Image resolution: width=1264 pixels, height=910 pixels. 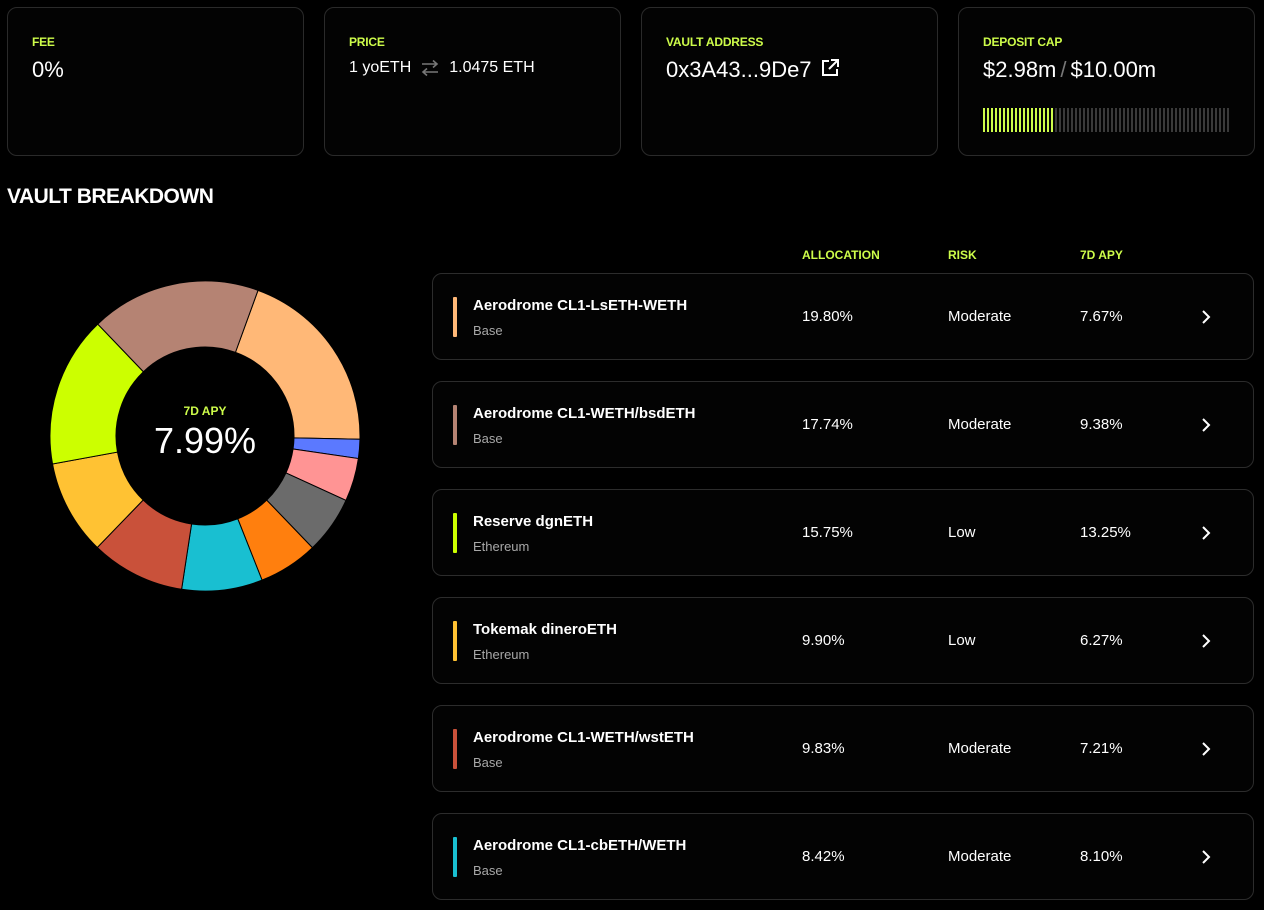 I want to click on vault-address-value: 0x3A43...9De7, so click(x=789, y=70).